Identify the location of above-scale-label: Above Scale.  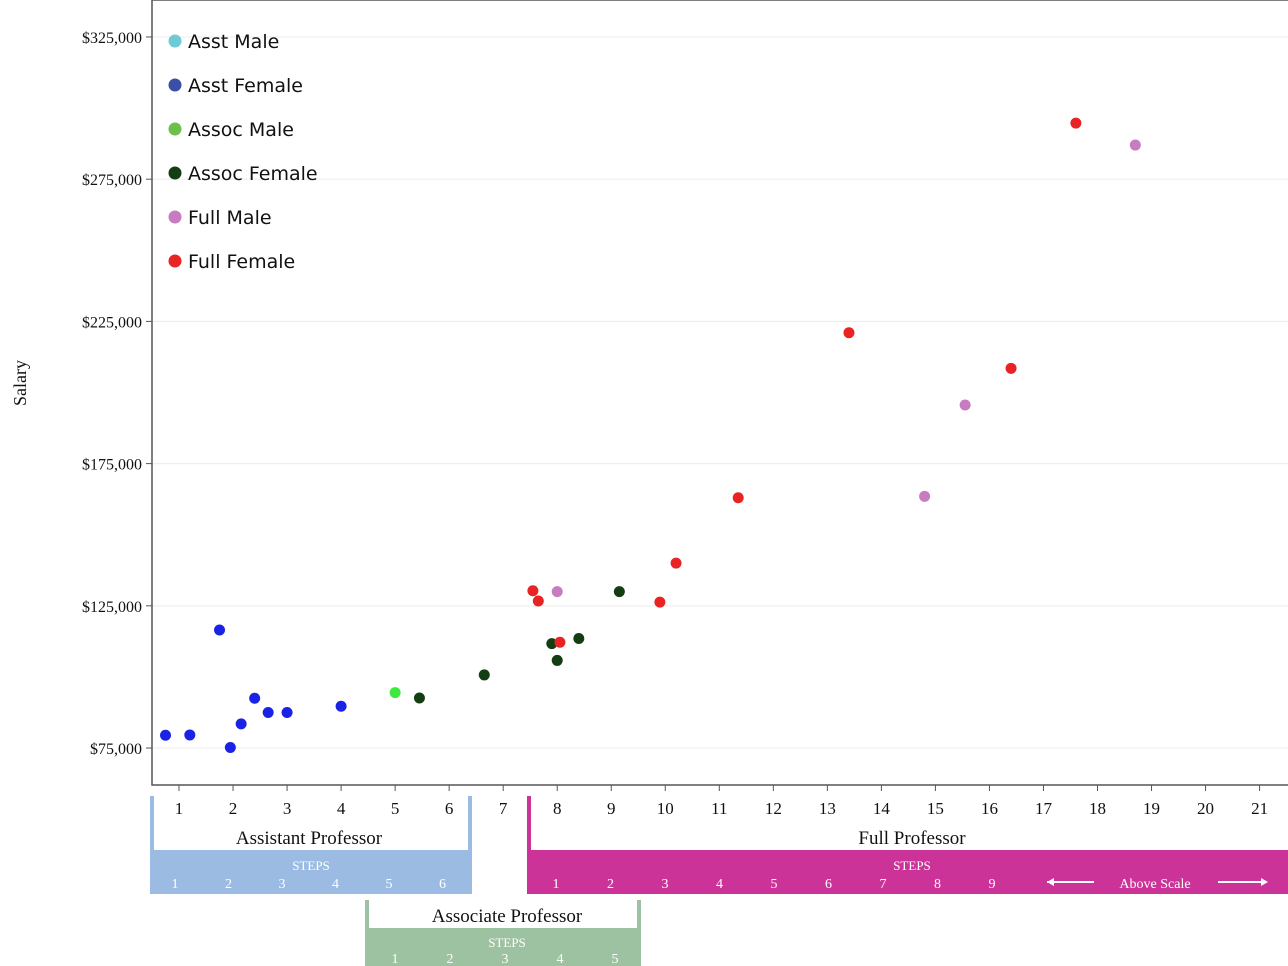
(1154, 884).